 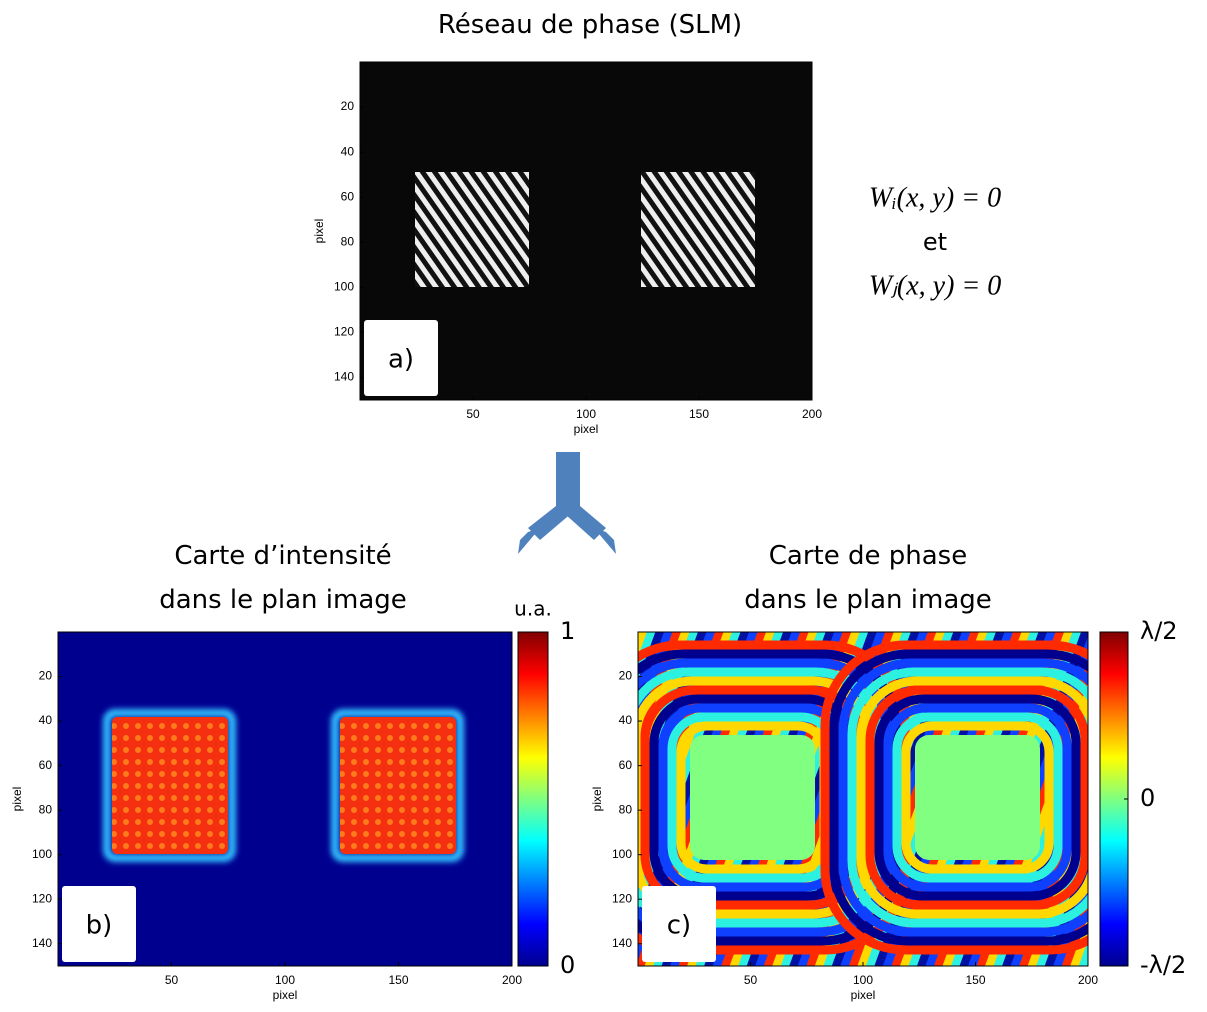 What do you see at coordinates (590, 25) in the screenshot?
I see `panel-title: Réseau de phase (SLM)` at bounding box center [590, 25].